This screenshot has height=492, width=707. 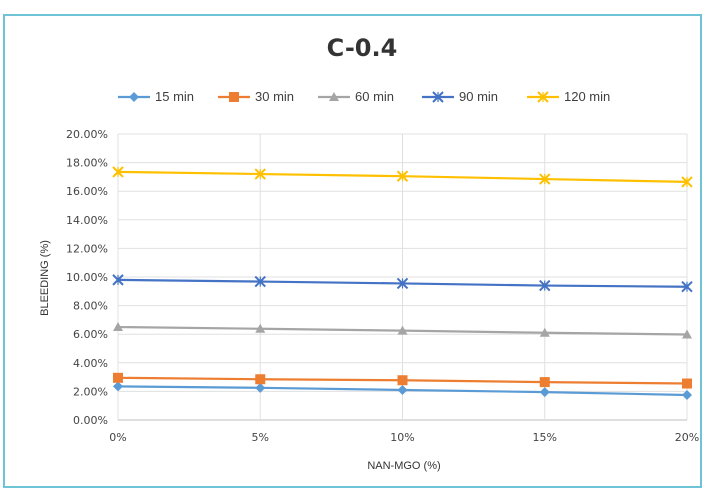 I want to click on legend-label: 30 min, so click(x=274, y=96).